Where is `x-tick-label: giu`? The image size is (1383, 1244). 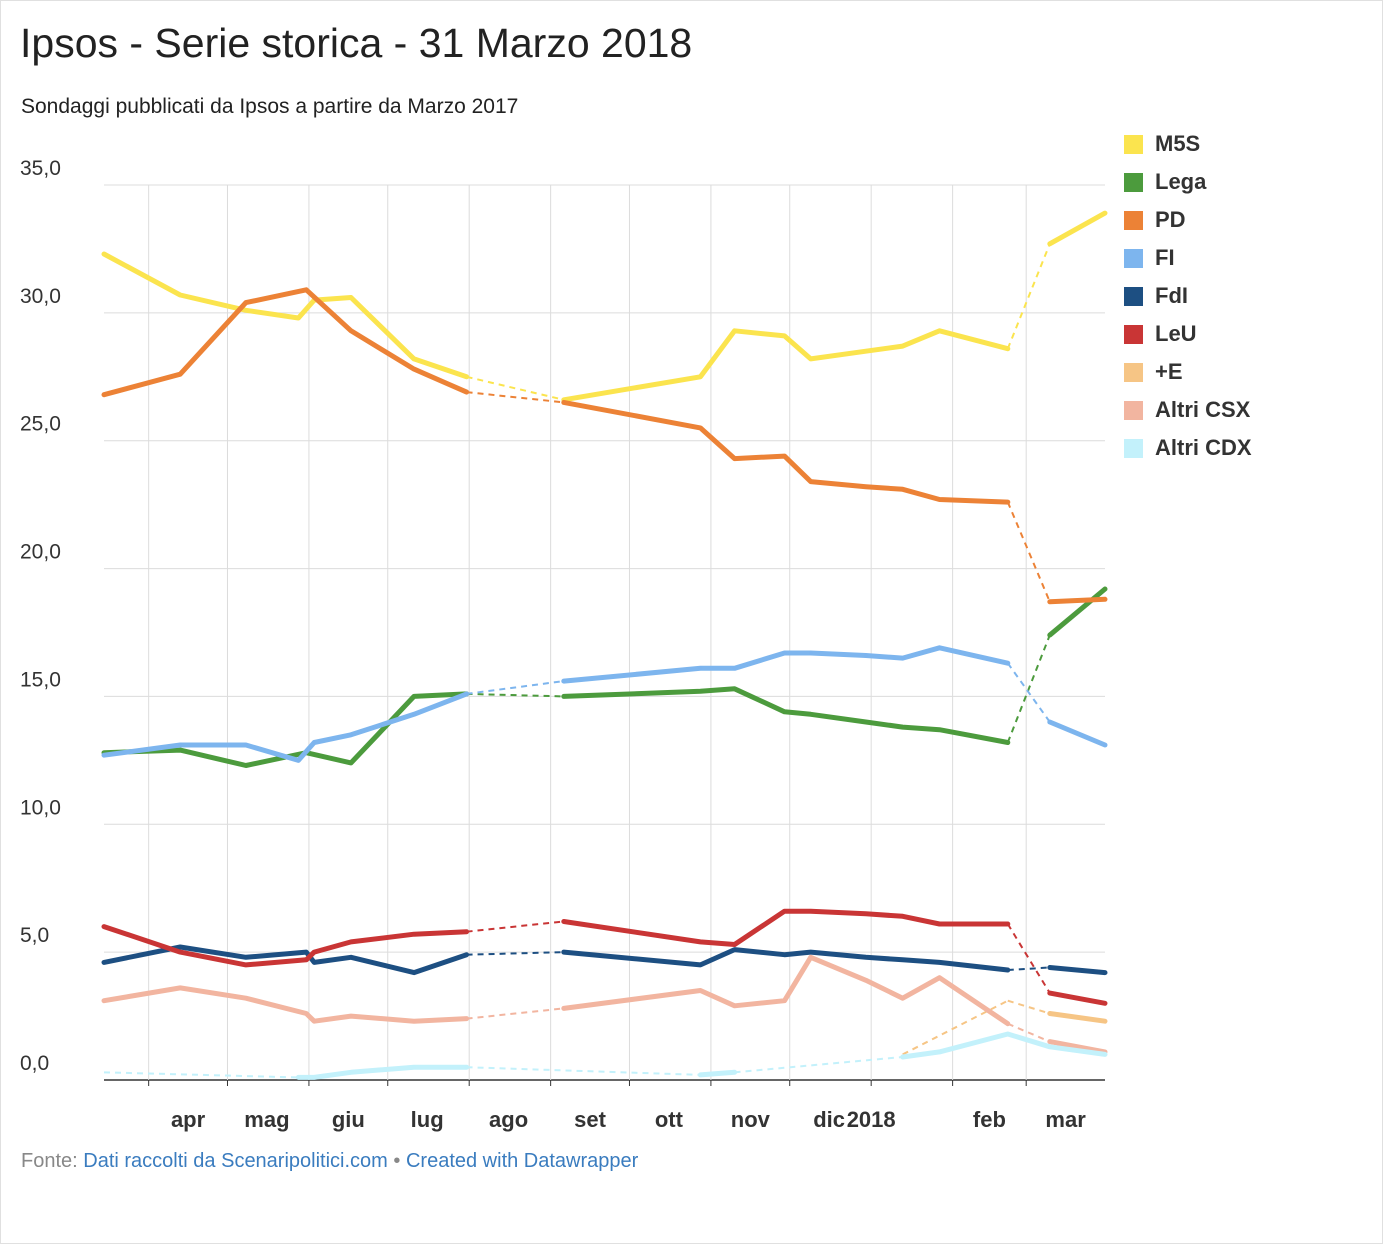
x-tick-label: giu is located at coordinates (348, 1119).